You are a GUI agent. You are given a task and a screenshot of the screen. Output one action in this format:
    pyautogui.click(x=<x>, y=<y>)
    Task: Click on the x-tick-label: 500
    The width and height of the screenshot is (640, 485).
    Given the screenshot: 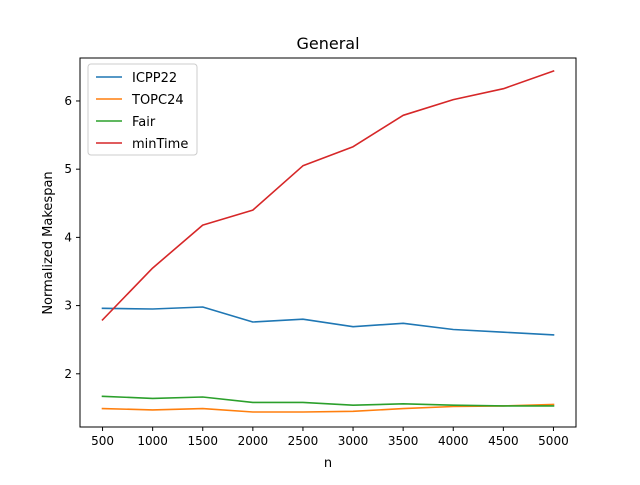 What is the action you would take?
    pyautogui.click(x=102, y=441)
    